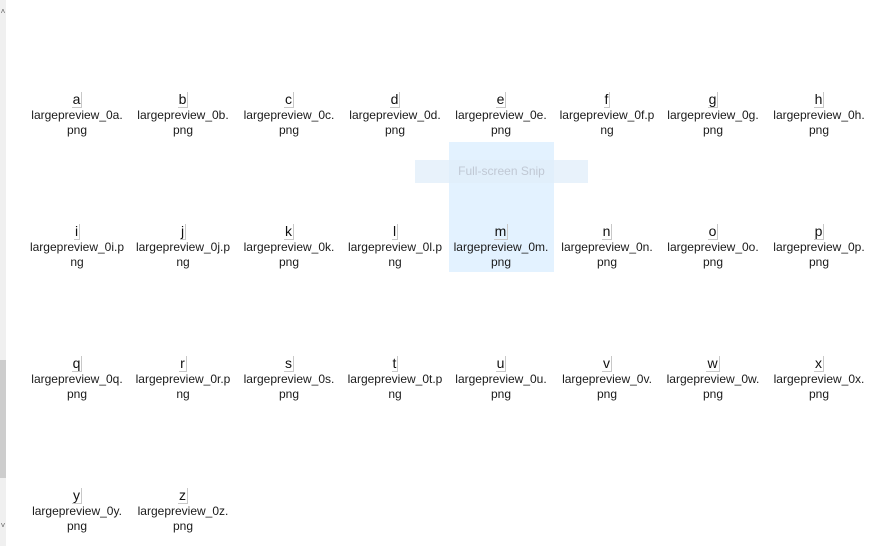  I want to click on file-thumbnail: d, so click(395, 99).